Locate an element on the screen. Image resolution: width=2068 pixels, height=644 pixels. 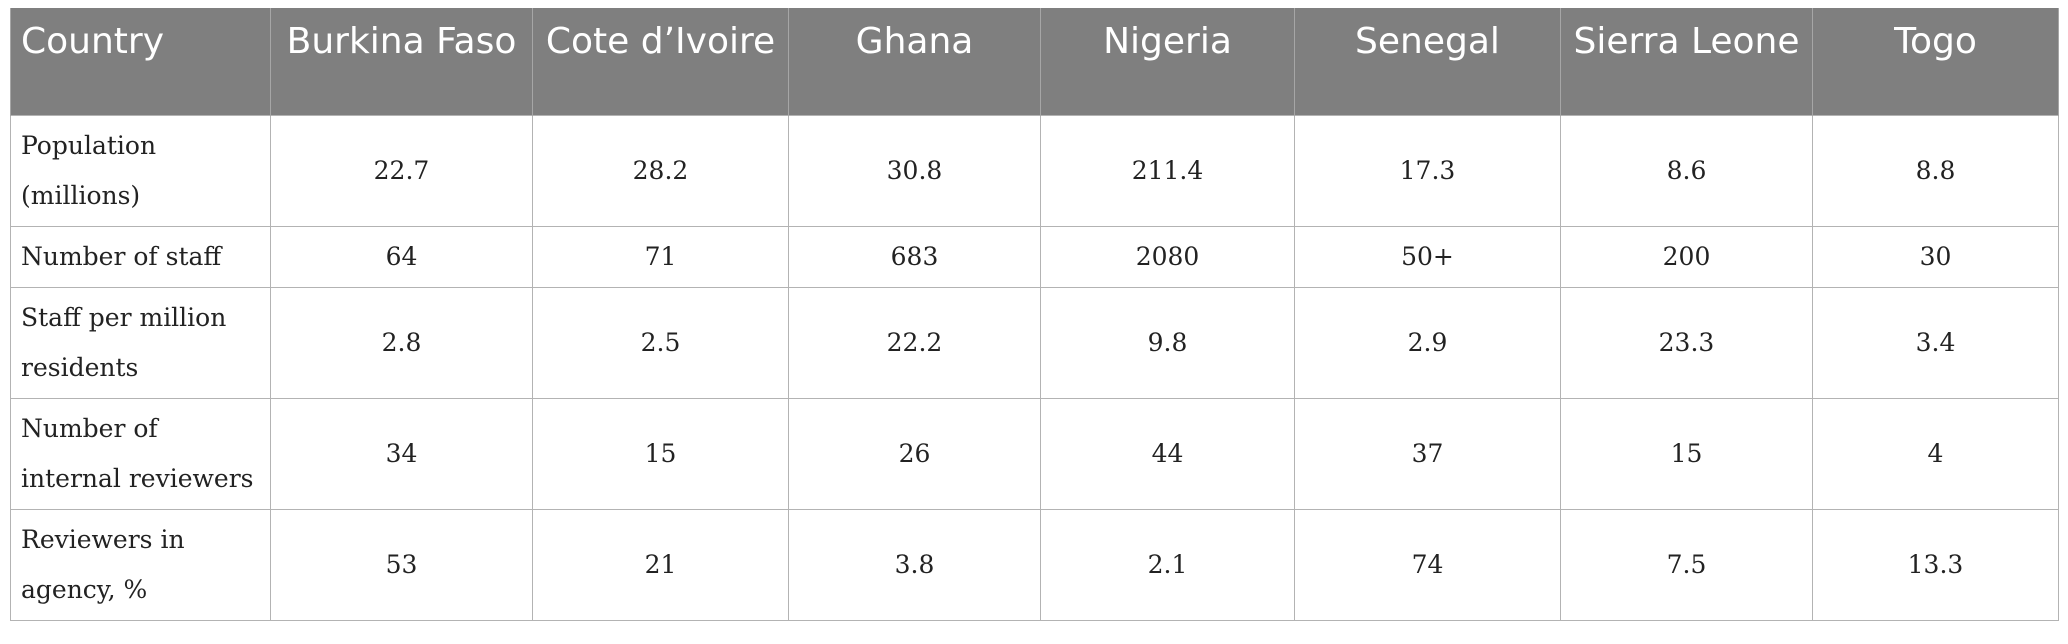
header-togo: Togo is located at coordinates (1935, 61).